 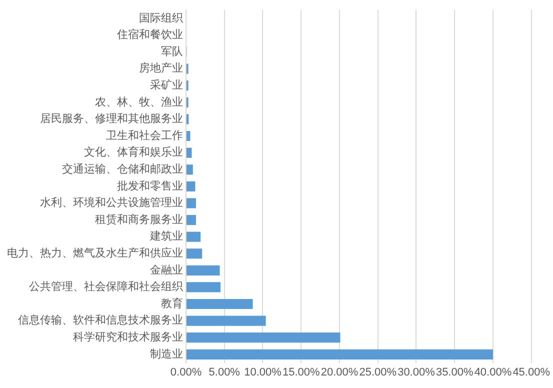 What do you see at coordinates (339, 372) in the screenshot?
I see `x-tick-label: 20.00%` at bounding box center [339, 372].